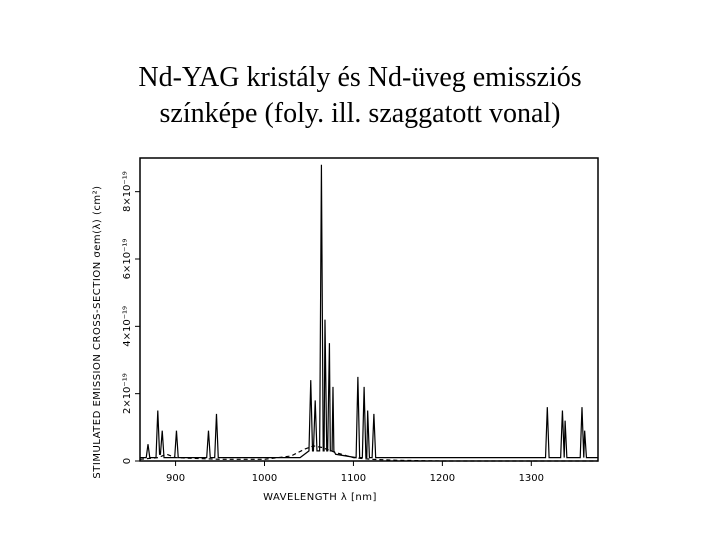  Describe the element at coordinates (531, 478) in the screenshot. I see `x-tick-label: 1300` at that location.